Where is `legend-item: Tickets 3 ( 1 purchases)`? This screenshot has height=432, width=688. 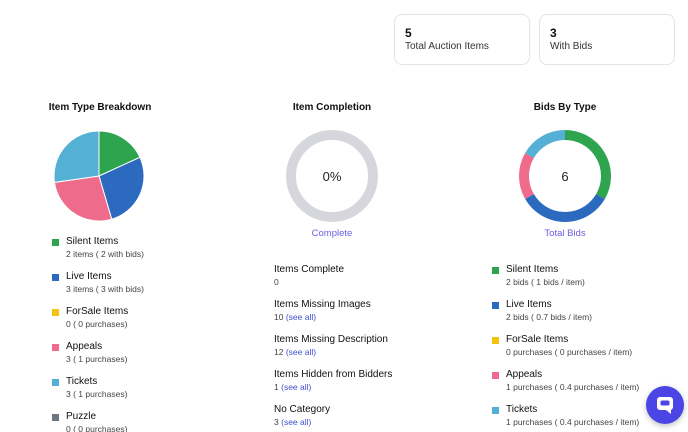
legend-item: Tickets 3 ( 1 purchases) is located at coordinates (98, 392).